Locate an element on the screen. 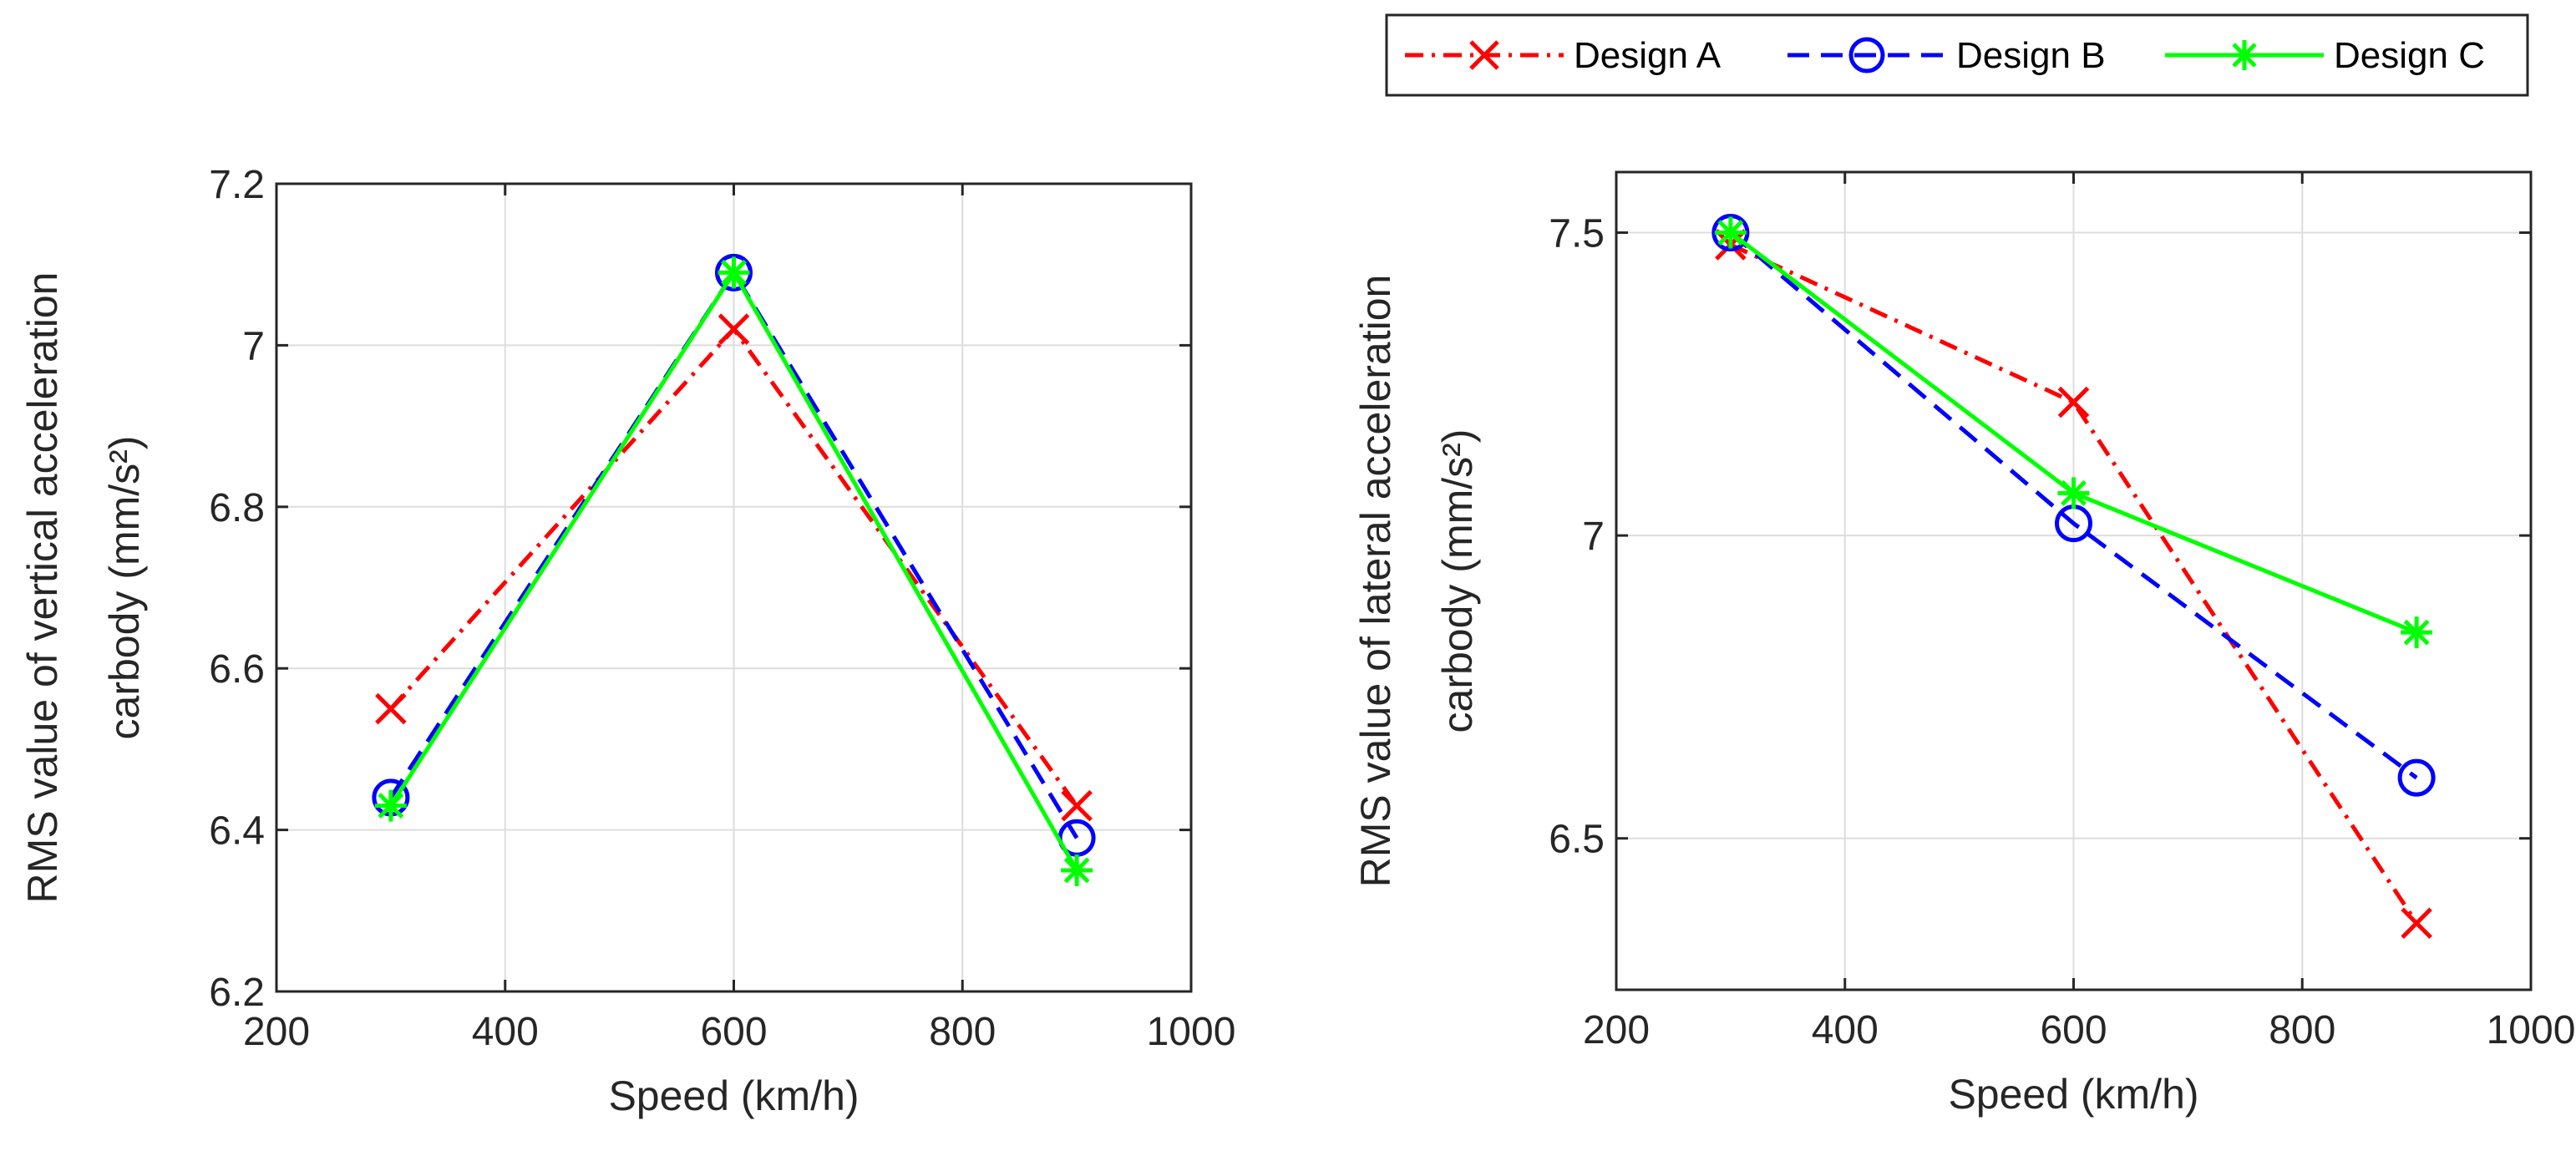  series-design-a is located at coordinates (734, 567).